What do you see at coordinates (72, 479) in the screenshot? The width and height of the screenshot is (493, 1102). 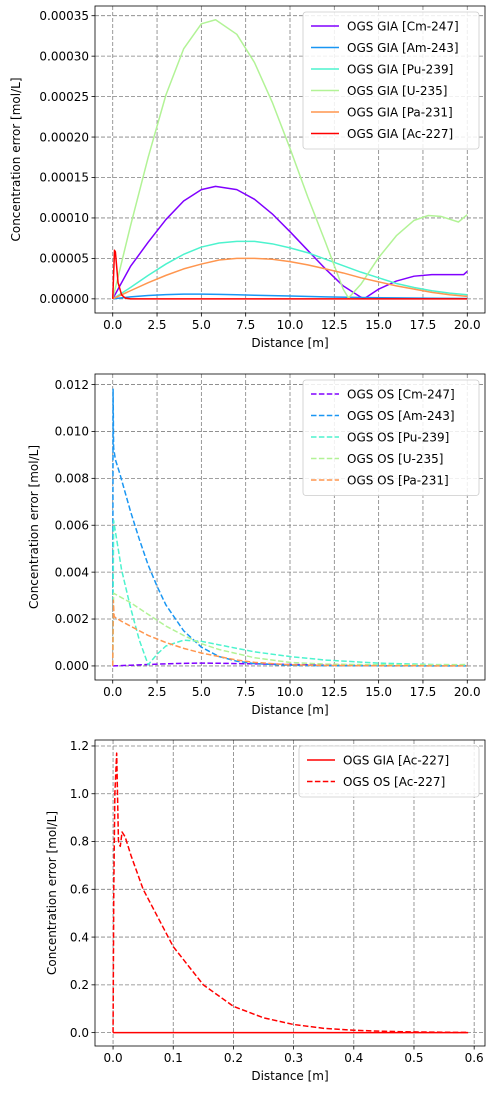 I see `y-tick-label: 0.008` at bounding box center [72, 479].